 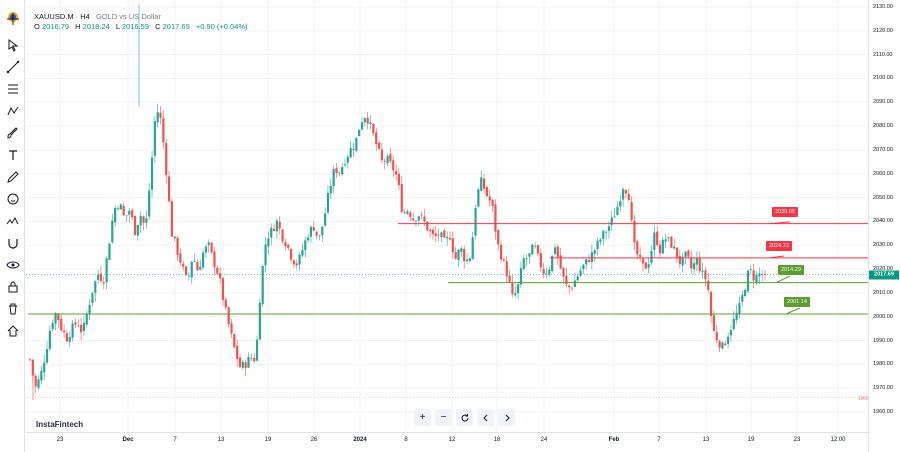 I want to click on brush-tool, so click(x=12, y=132).